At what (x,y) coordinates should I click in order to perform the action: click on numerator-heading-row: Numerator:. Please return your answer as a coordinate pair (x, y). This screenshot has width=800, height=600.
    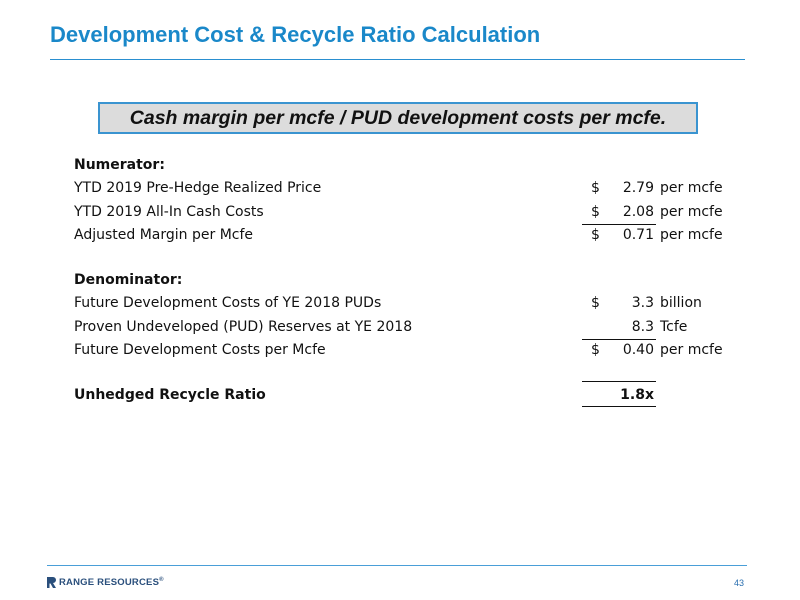
    Looking at the image, I should click on (400, 168).